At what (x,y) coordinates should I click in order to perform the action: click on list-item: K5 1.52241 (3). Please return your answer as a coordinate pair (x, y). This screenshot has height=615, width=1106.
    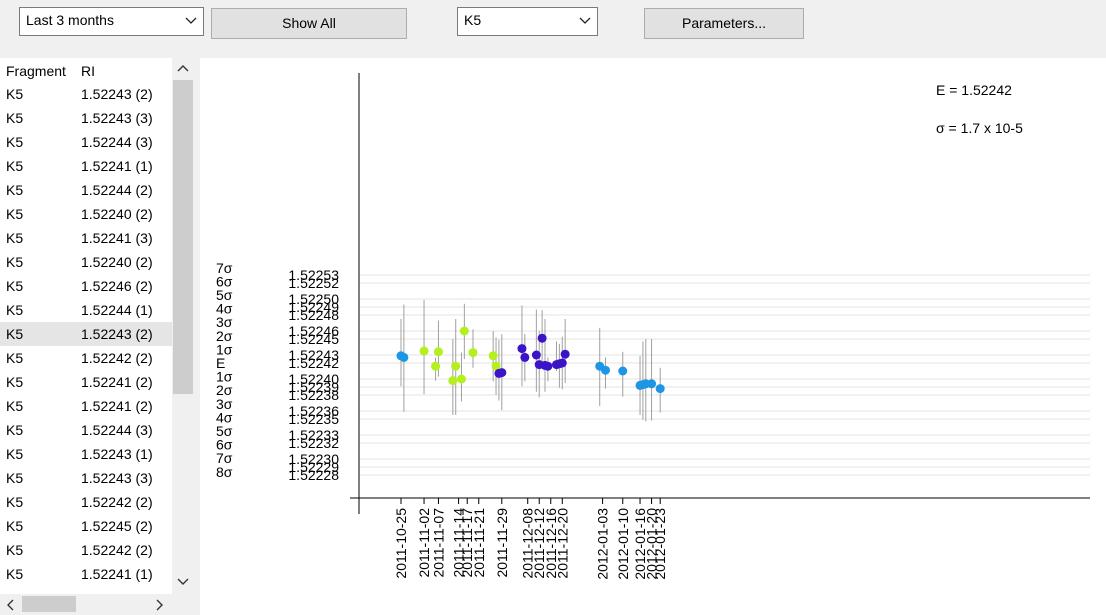
    Looking at the image, I should click on (86, 238).